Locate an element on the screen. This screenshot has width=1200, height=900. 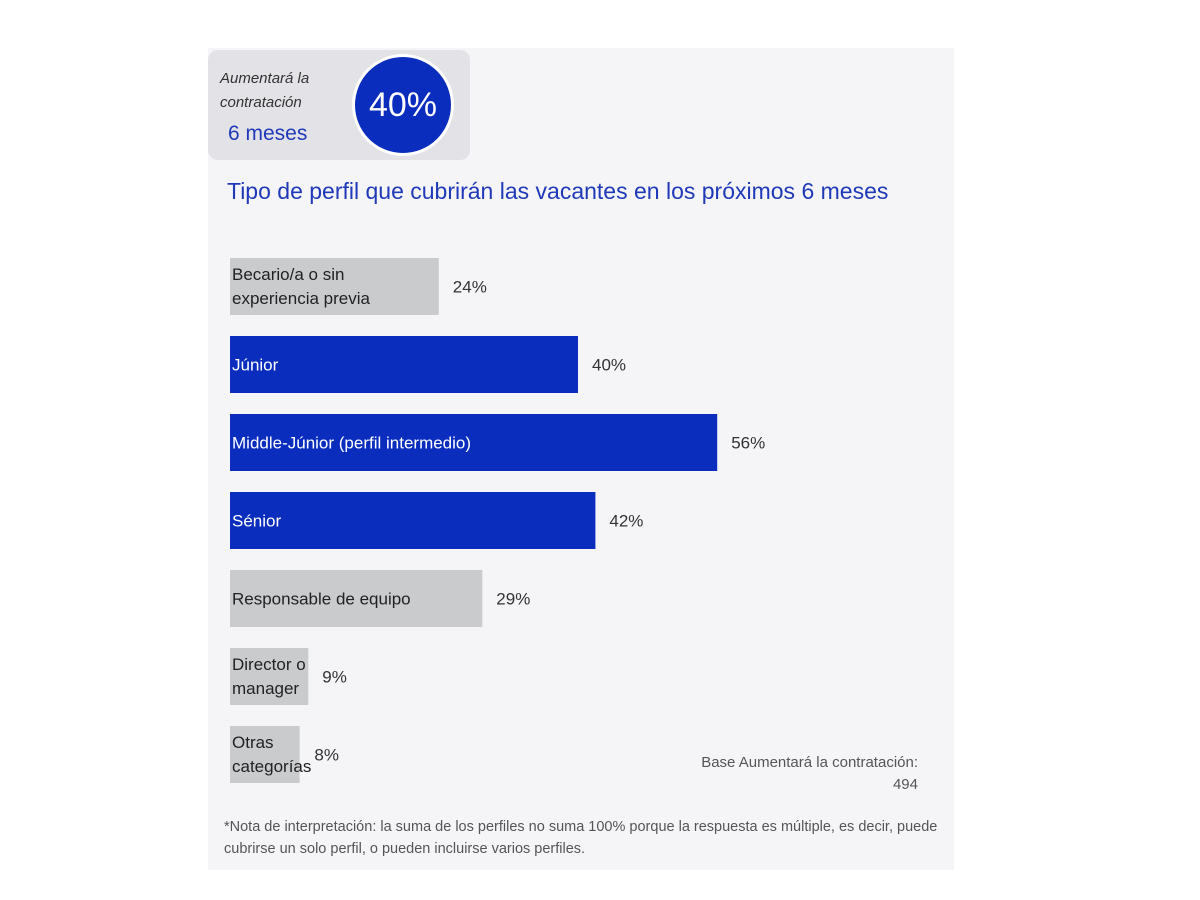
category-label-otras-categorias: Otras categorías is located at coordinates (271, 754).